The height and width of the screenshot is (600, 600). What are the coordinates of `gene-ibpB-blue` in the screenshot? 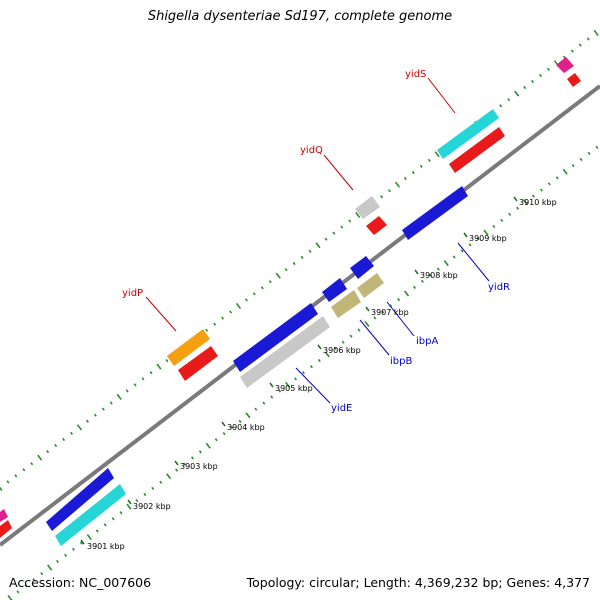 It's located at (334, 290).